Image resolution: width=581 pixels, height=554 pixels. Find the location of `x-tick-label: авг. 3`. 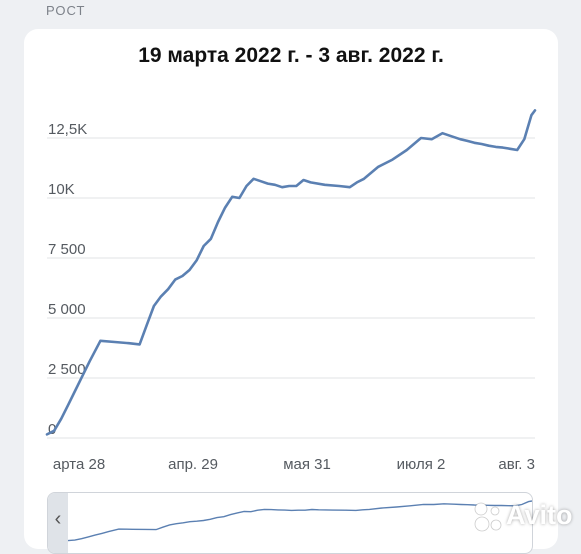

x-tick-label: авг. 3 is located at coordinates (516, 464).